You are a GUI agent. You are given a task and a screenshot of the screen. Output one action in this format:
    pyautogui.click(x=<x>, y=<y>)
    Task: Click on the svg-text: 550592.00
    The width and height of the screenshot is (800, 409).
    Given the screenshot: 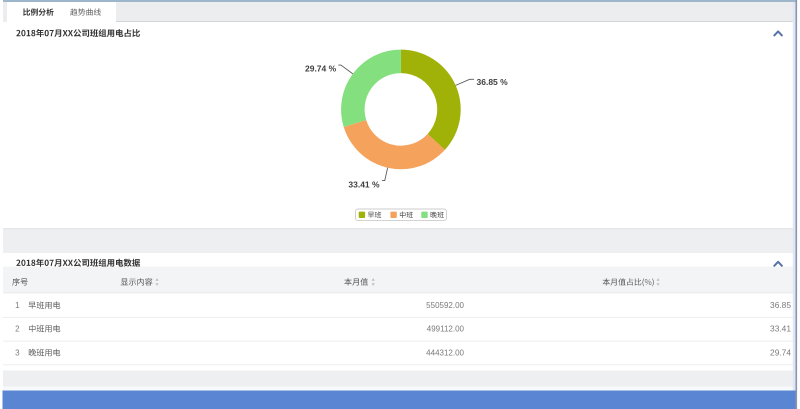 What is the action you would take?
    pyautogui.click(x=445, y=305)
    